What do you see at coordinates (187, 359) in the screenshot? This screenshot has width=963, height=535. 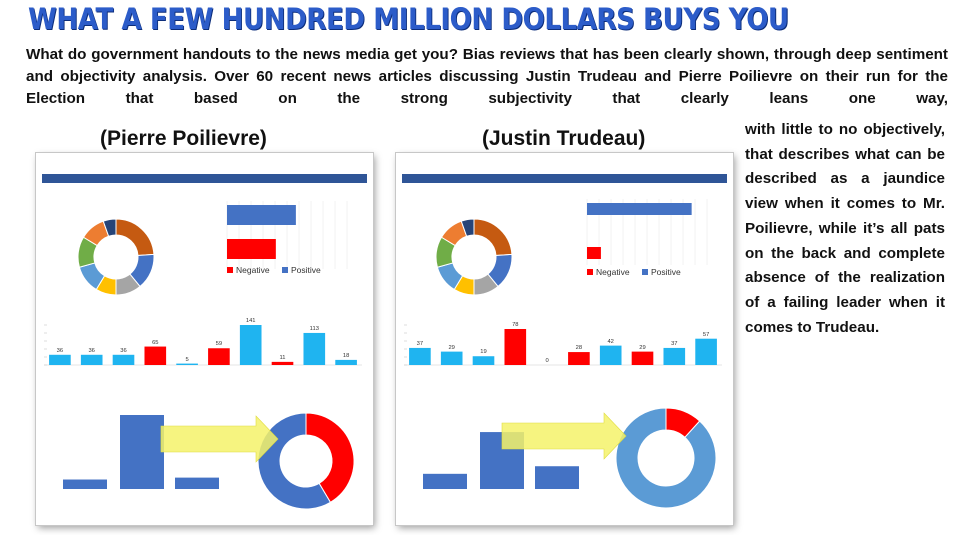 I see `topic-bar-value: 5` at bounding box center [187, 359].